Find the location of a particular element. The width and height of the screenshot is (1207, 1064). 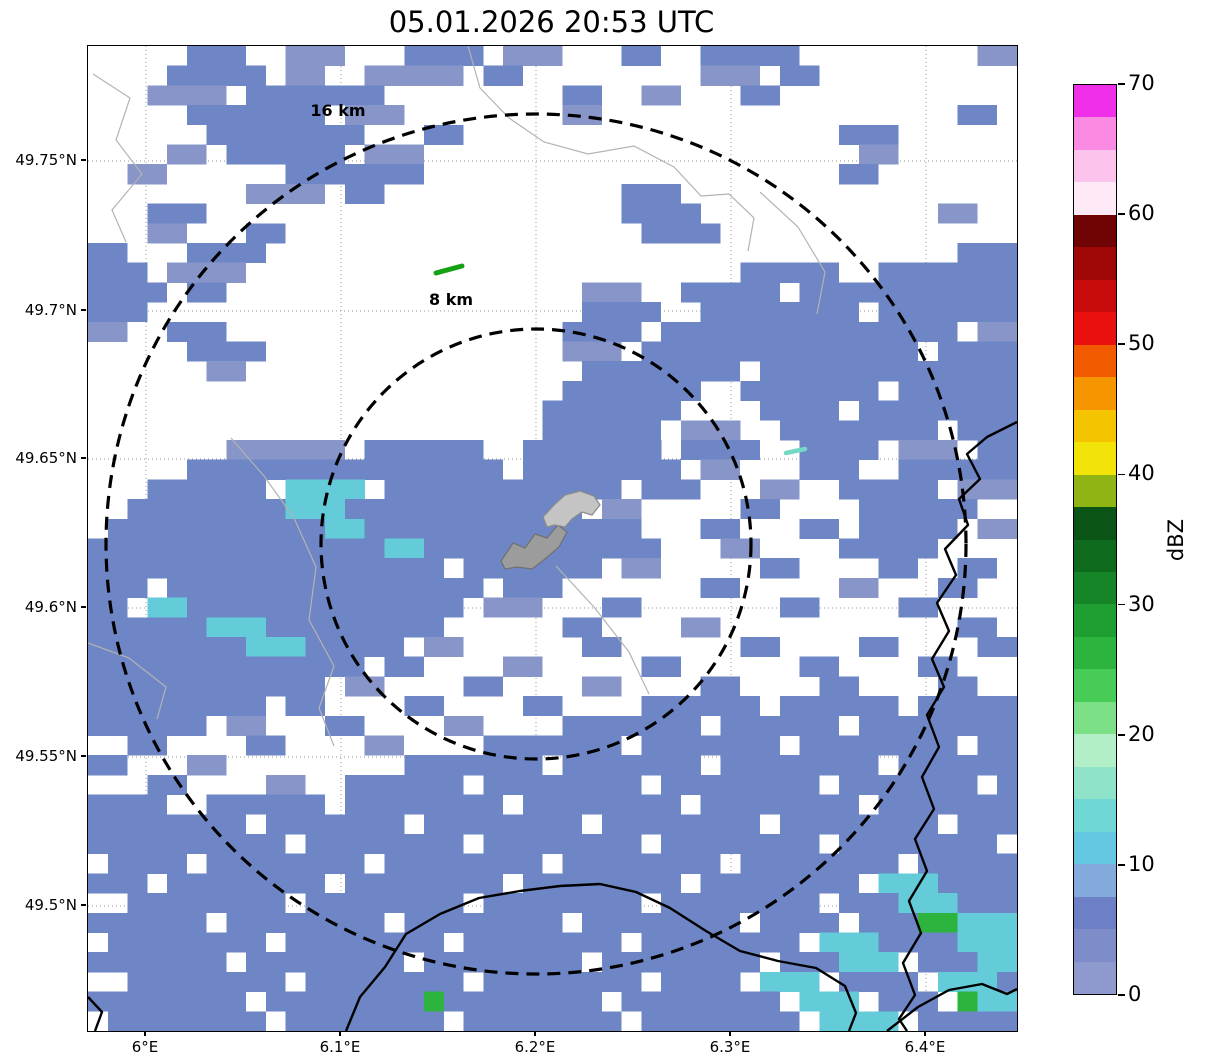

colorbar-label-text: dBZ is located at coordinates (1176, 539).